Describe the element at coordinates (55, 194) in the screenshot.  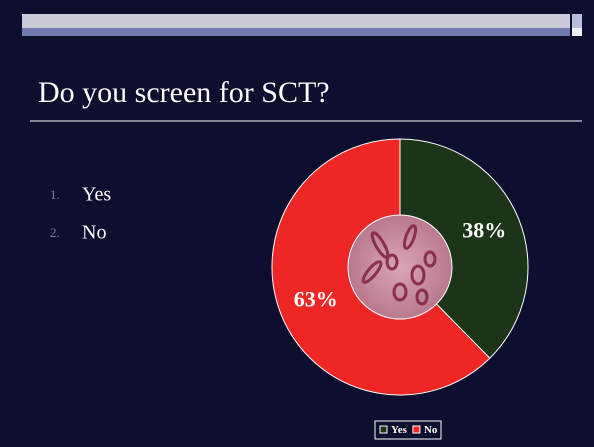
I see `list-number: 1.` at that location.